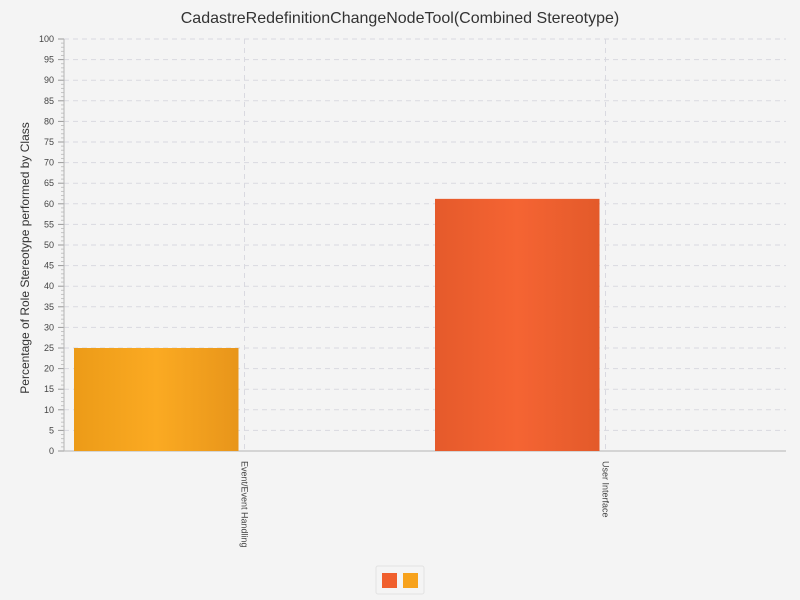 This screenshot has width=800, height=600. I want to click on y-tick-label: 10, so click(49, 410).